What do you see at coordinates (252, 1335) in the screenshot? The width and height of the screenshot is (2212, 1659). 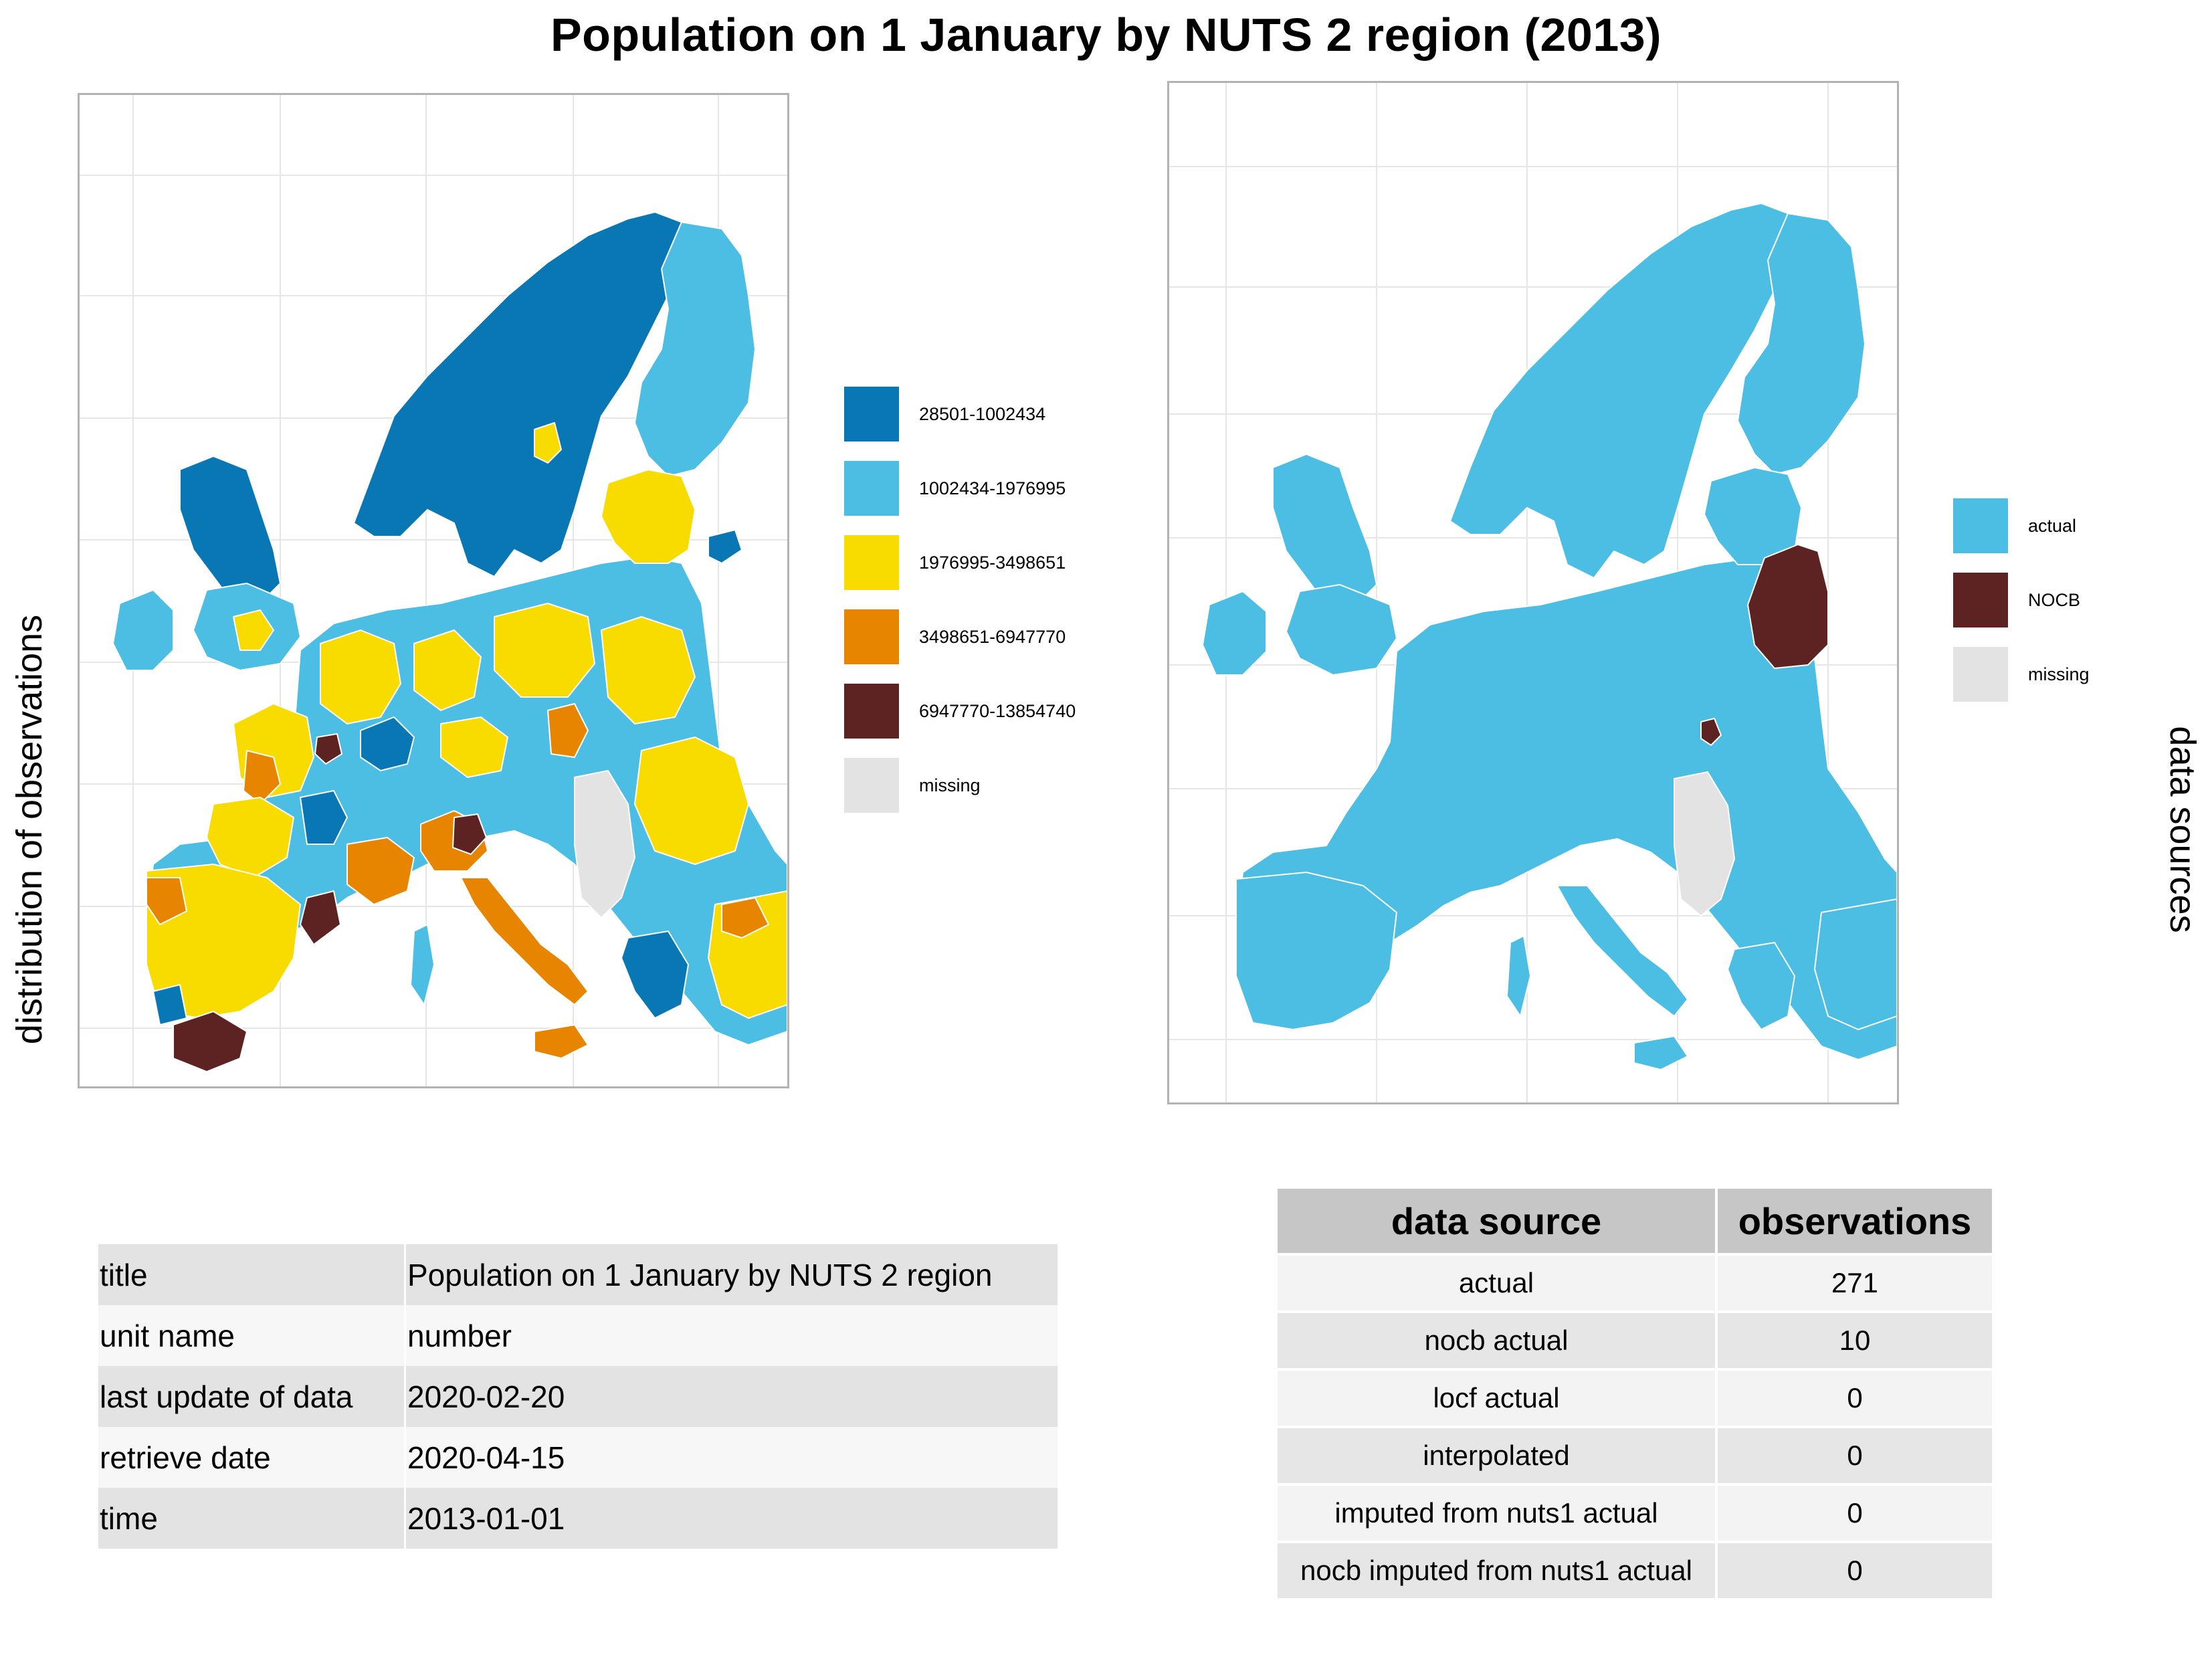 I see `metadata-key: unit name` at bounding box center [252, 1335].